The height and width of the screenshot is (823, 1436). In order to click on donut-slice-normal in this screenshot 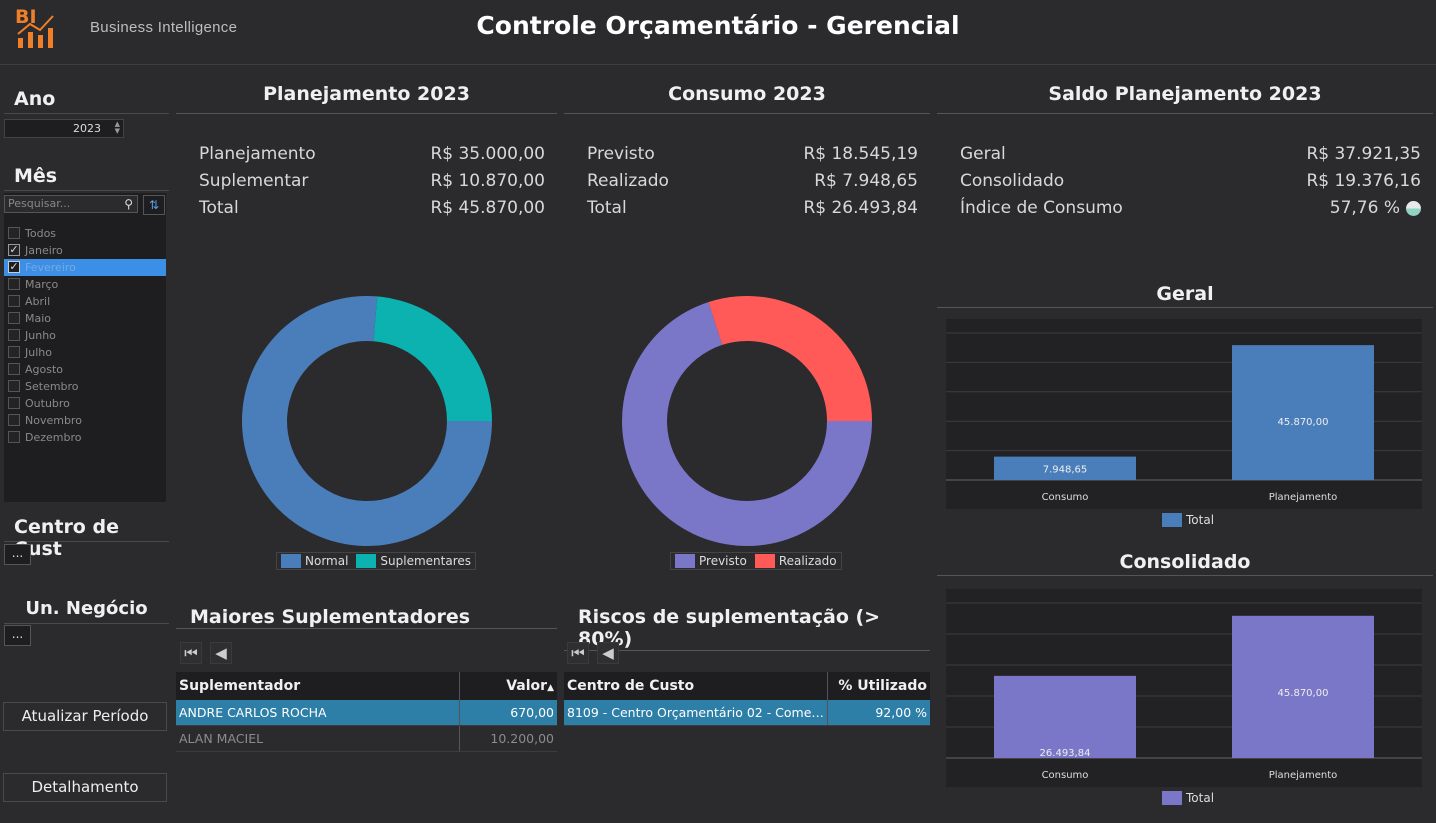, I will do `click(367, 421)`.